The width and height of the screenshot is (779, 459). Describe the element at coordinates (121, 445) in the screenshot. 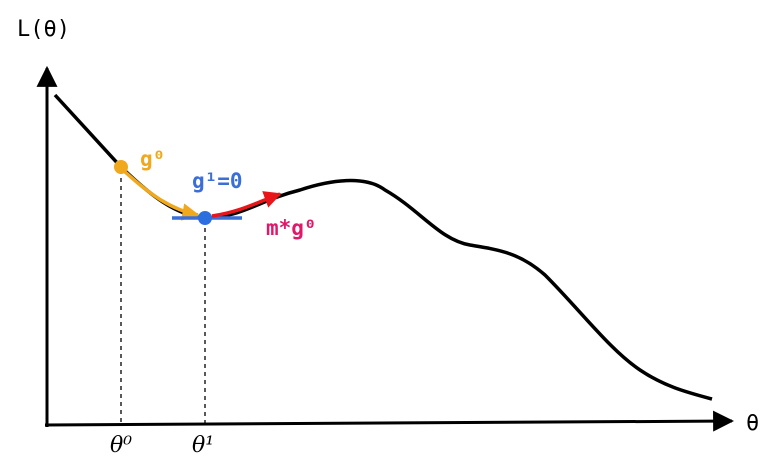

I see `point-label: θ⁰` at that location.